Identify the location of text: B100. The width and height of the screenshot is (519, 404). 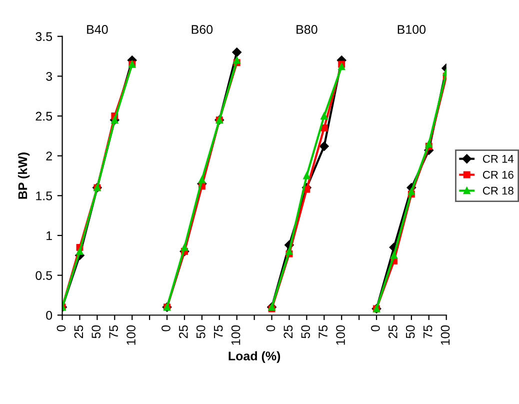
(412, 29).